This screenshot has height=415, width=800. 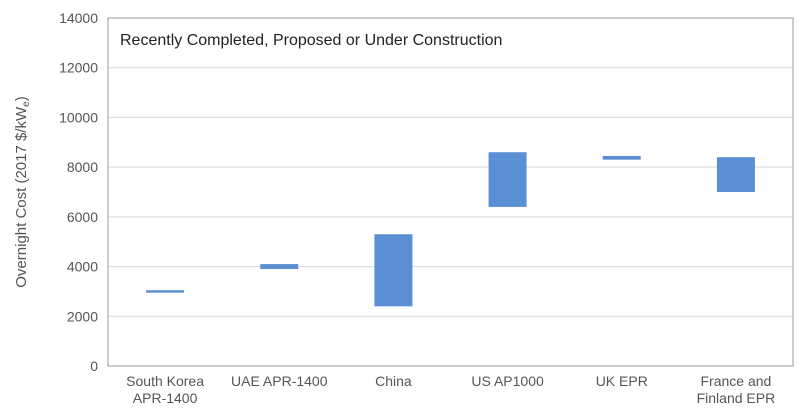 I want to click on y-axis-title: Overnight Cost (2017 $/kWe), so click(x=22, y=191).